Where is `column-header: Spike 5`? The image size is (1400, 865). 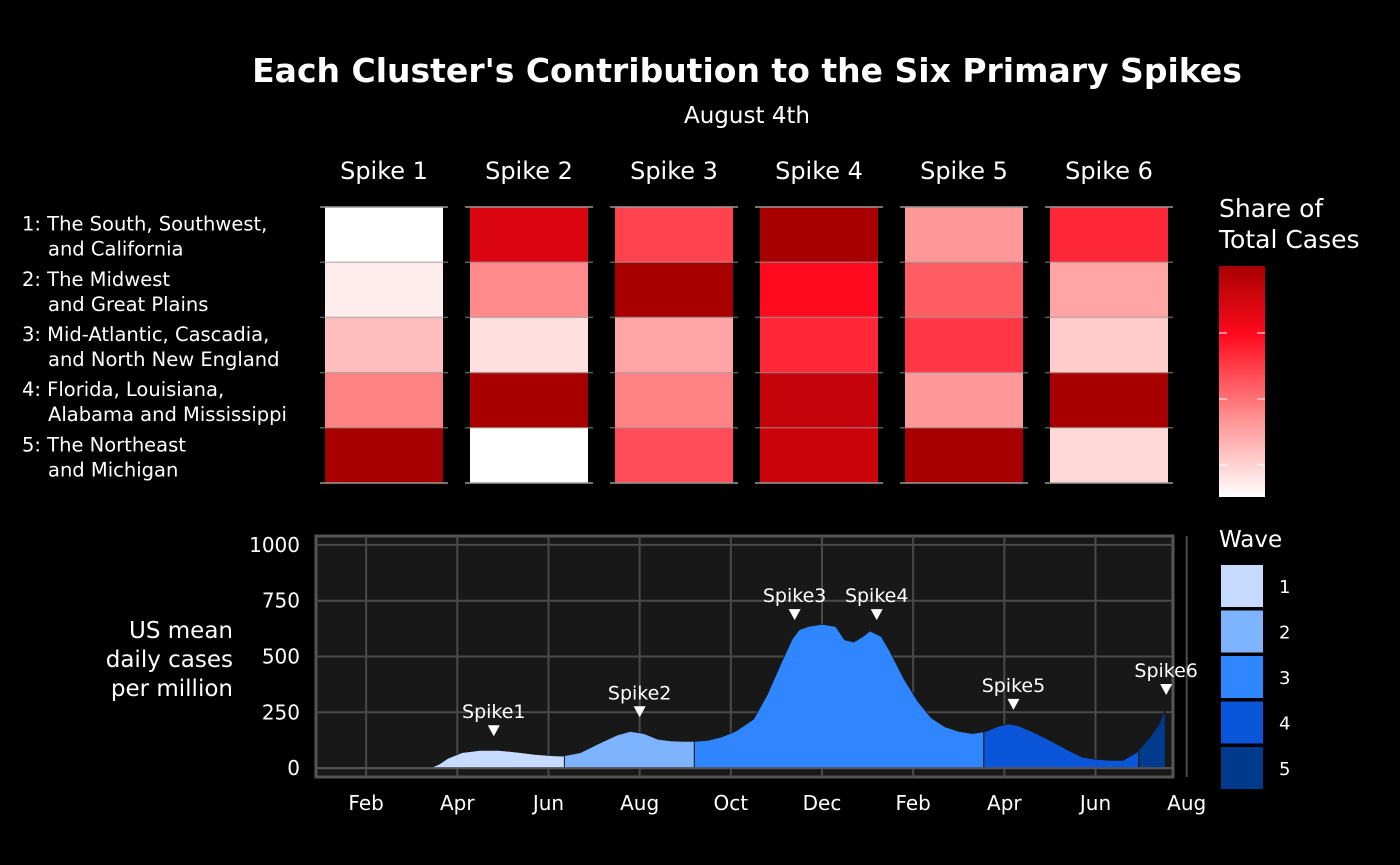 column-header: Spike 5 is located at coordinates (964, 171).